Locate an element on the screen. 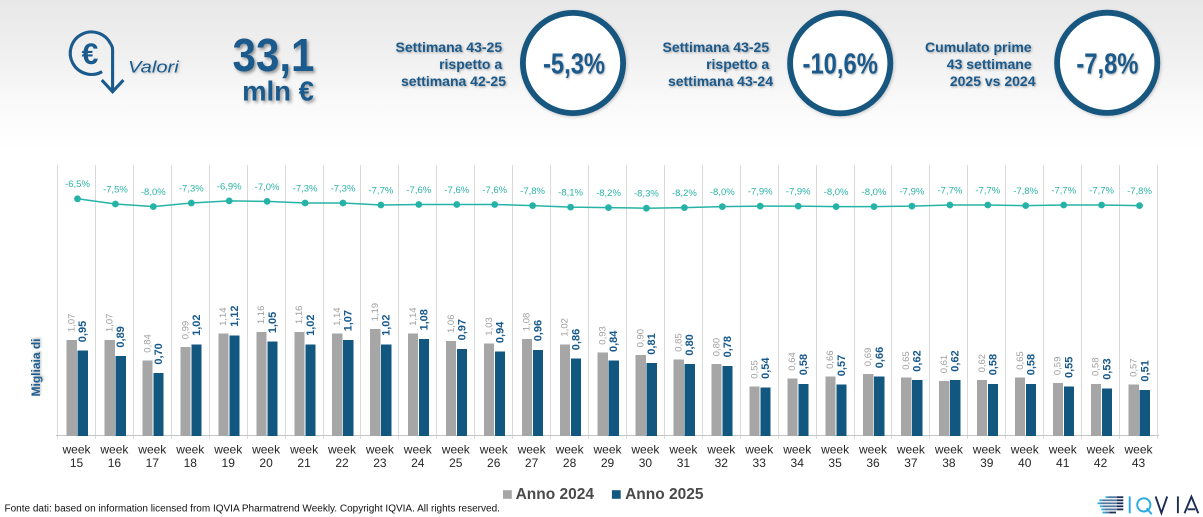  svg-text: 21 is located at coordinates (304, 463).